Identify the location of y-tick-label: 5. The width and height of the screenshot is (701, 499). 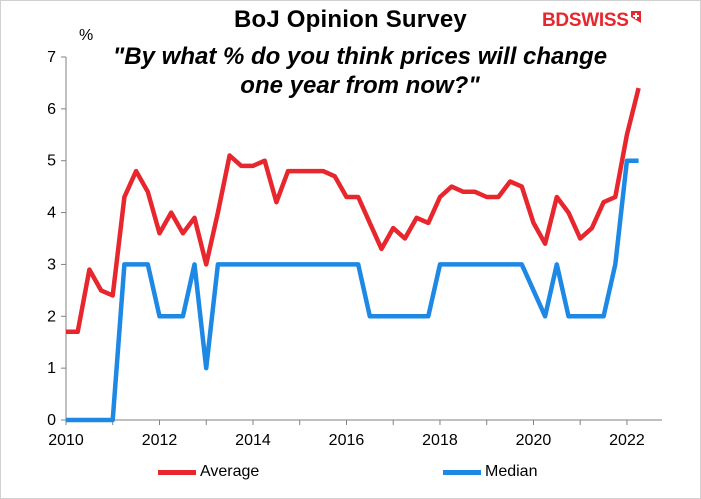
(51, 161).